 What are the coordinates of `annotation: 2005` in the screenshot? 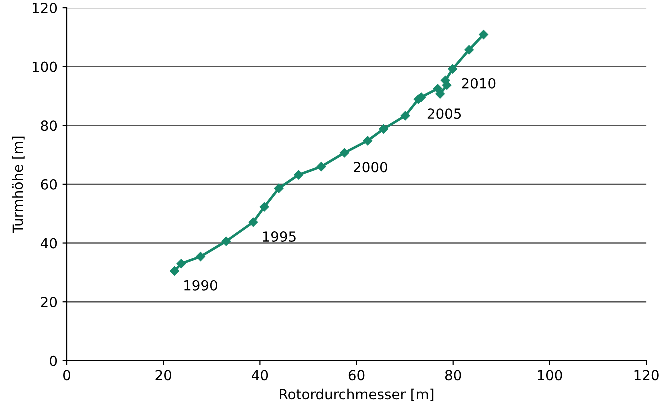 It's located at (445, 114).